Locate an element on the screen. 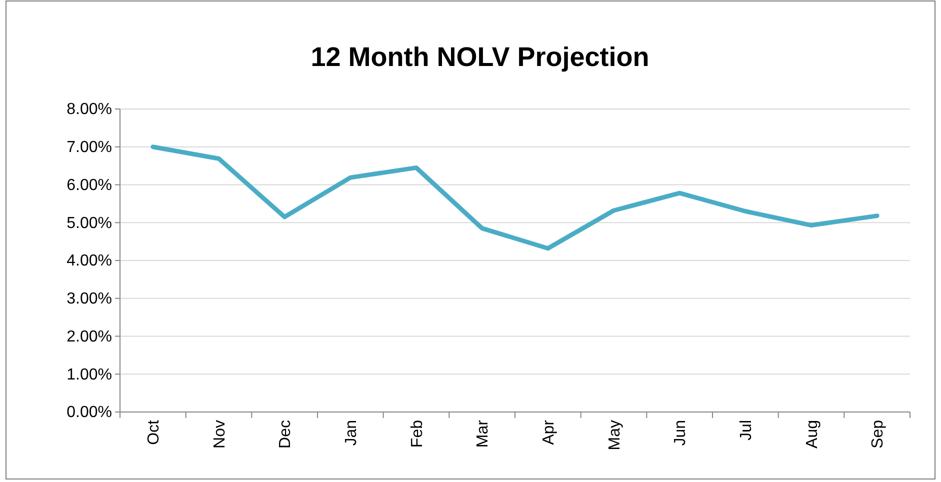 The image size is (941, 482). y-tick-label: 0.00% is located at coordinates (89, 413).